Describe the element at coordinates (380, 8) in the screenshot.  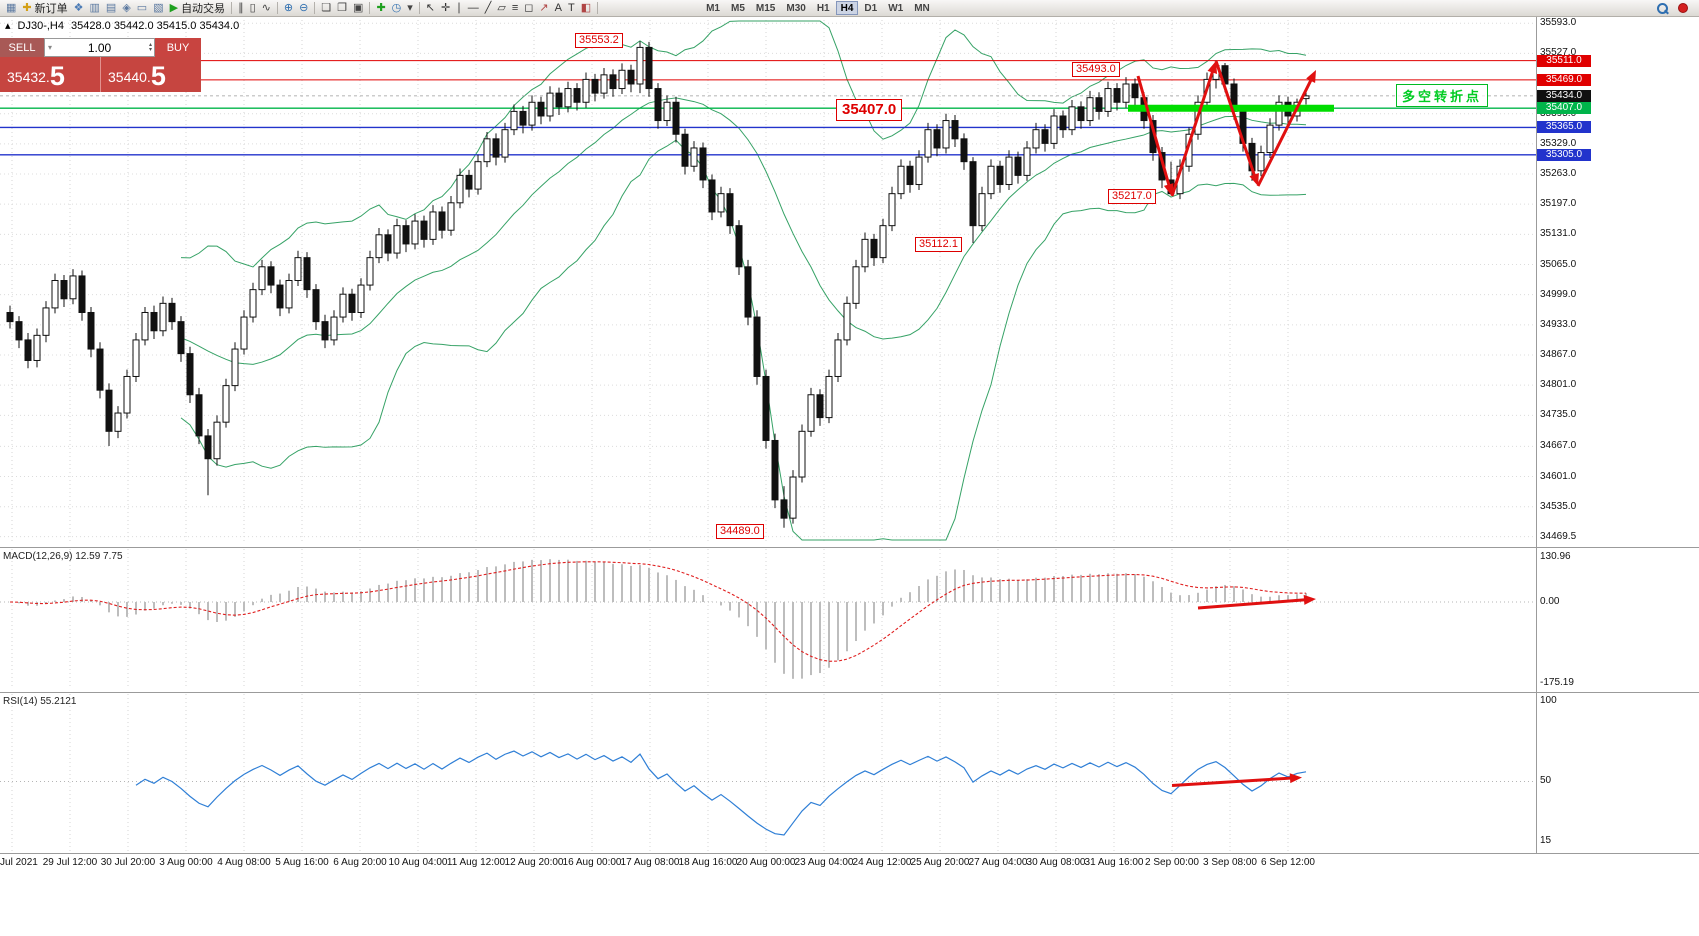
I see `indicators-icon: ✚` at that location.